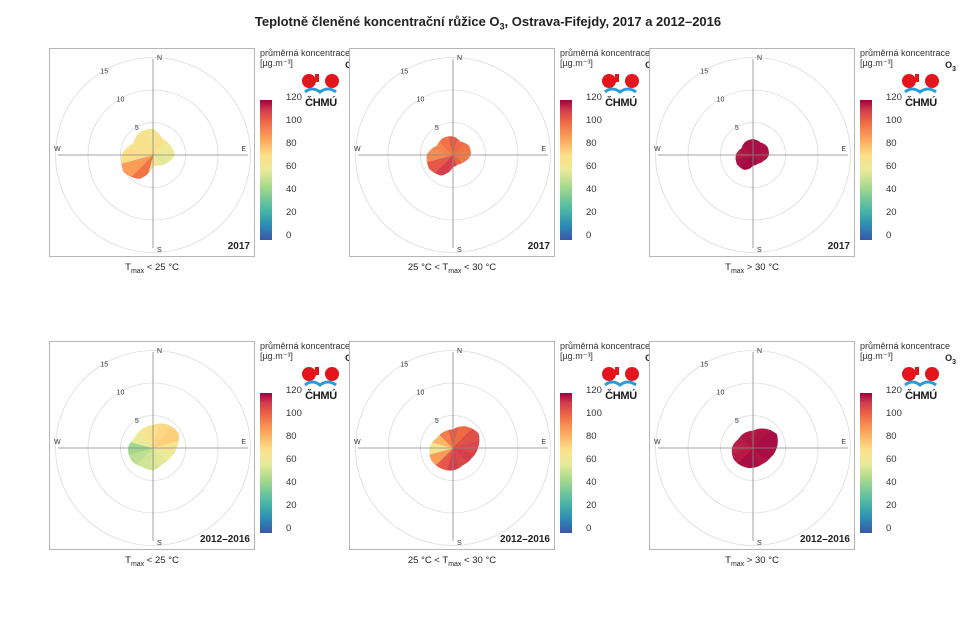  Describe the element at coordinates (291, 189) in the screenshot. I see `colorbar-tick-label: 40` at that location.